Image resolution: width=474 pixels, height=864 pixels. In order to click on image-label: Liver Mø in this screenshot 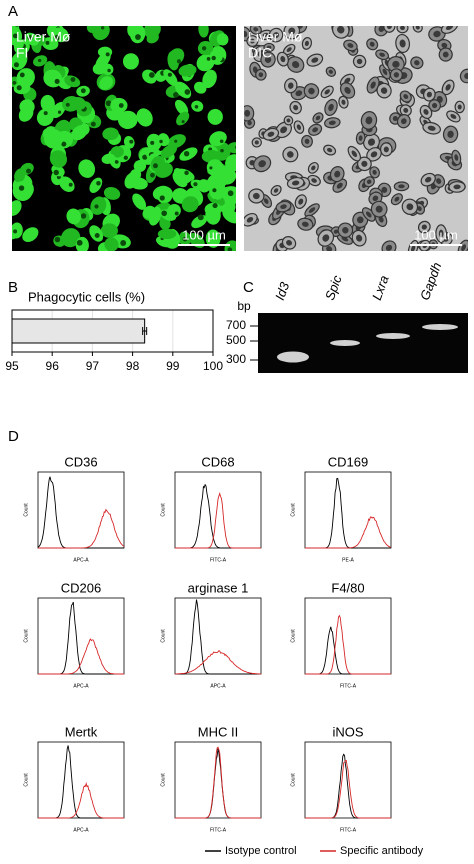, I will do `click(43, 37)`.